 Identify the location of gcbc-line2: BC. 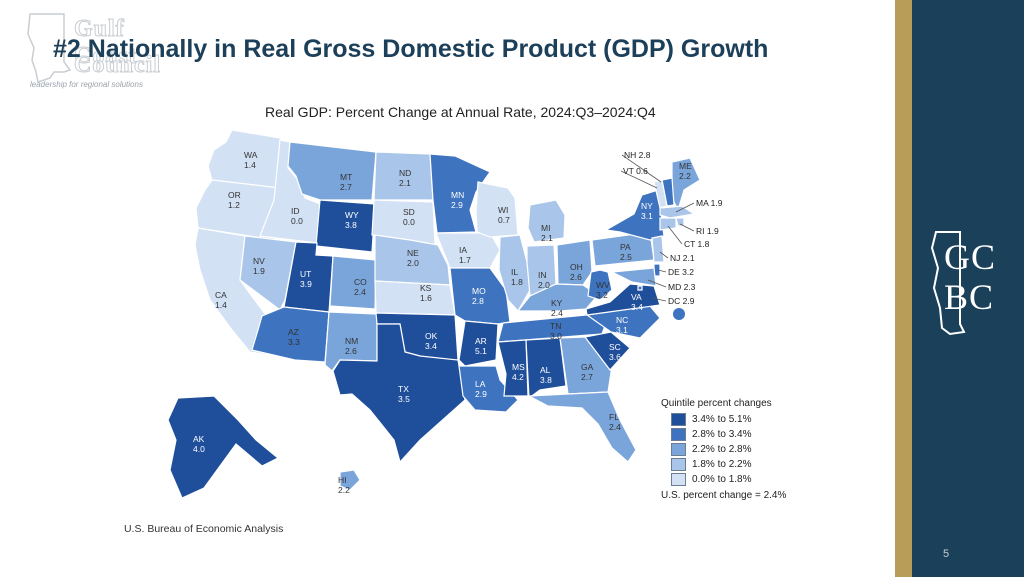
(969, 297).